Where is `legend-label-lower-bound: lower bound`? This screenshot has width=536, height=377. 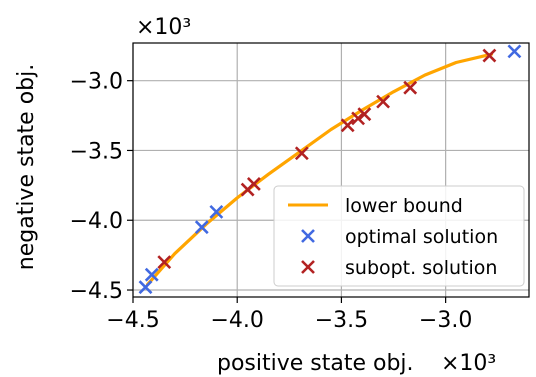 legend-label-lower-bound: lower bound is located at coordinates (404, 206).